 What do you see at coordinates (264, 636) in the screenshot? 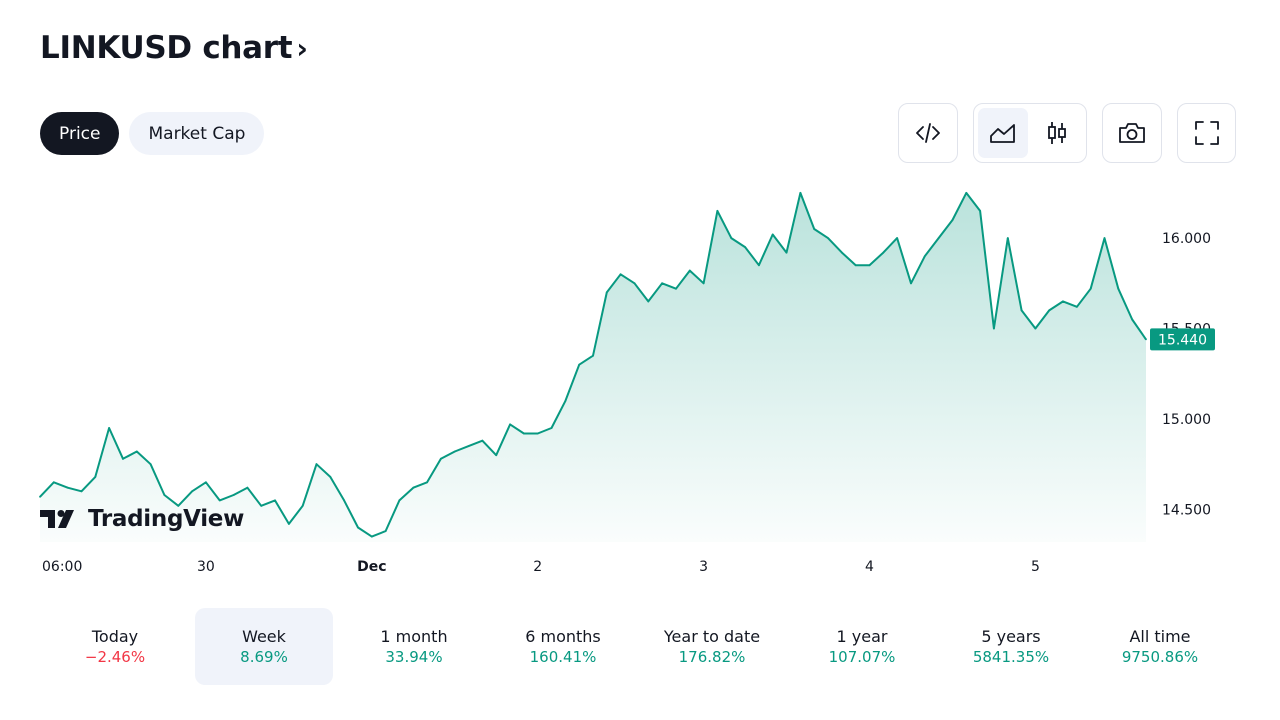
I see `range-label: Week` at bounding box center [264, 636].